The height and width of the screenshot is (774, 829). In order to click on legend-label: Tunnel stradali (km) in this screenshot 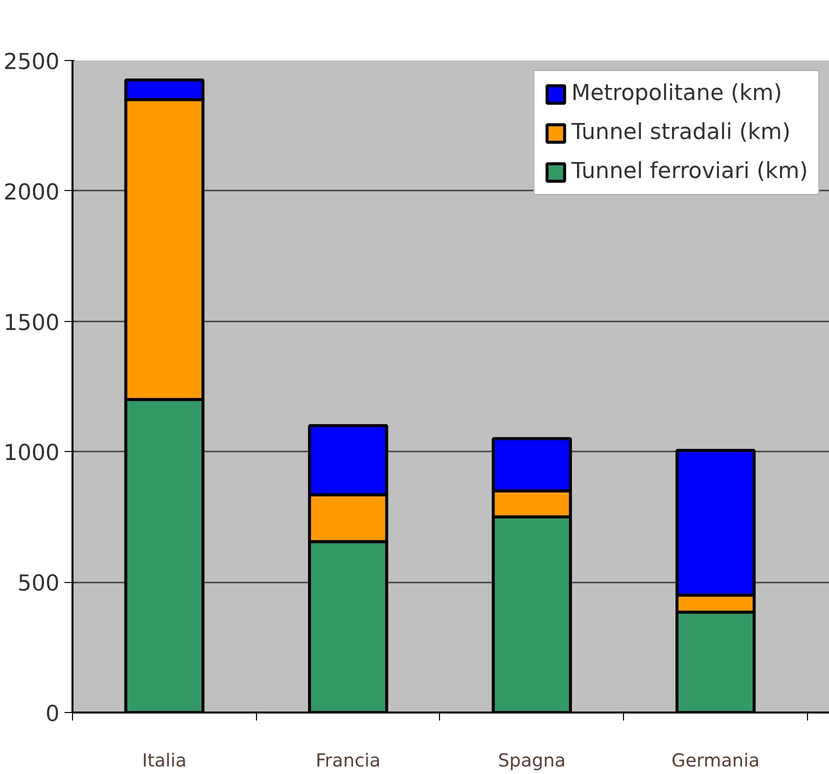, I will do `click(681, 132)`.